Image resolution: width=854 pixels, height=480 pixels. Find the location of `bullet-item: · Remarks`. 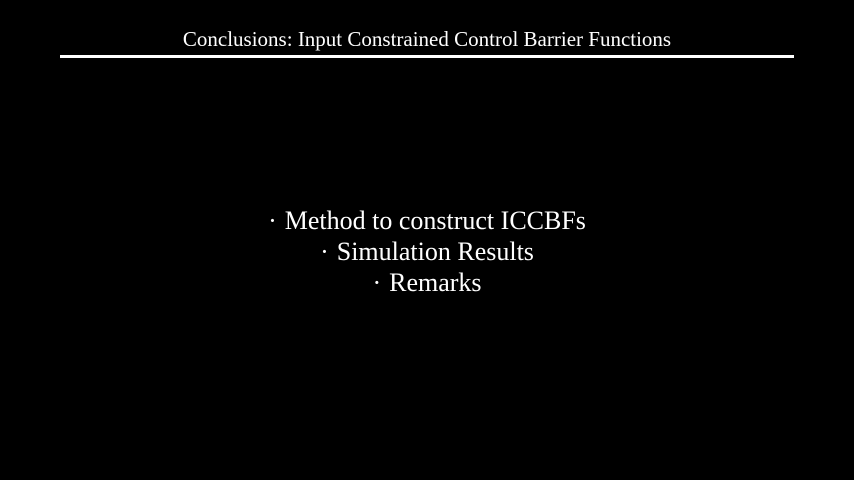

bullet-item: · Remarks is located at coordinates (427, 282).